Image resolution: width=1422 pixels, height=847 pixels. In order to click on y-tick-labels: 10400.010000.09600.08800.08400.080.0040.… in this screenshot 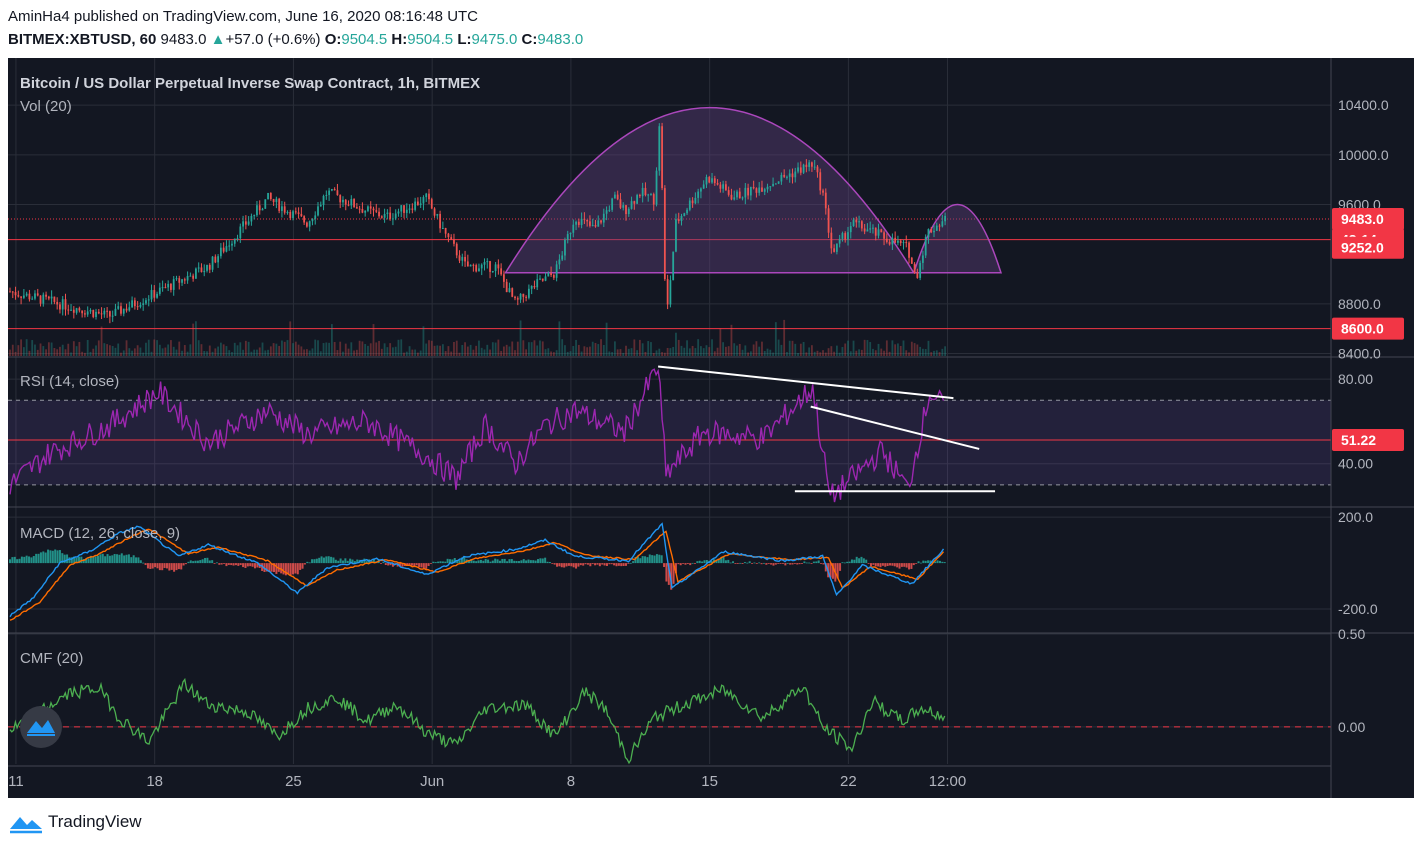, I will do `click(1363, 416)`.